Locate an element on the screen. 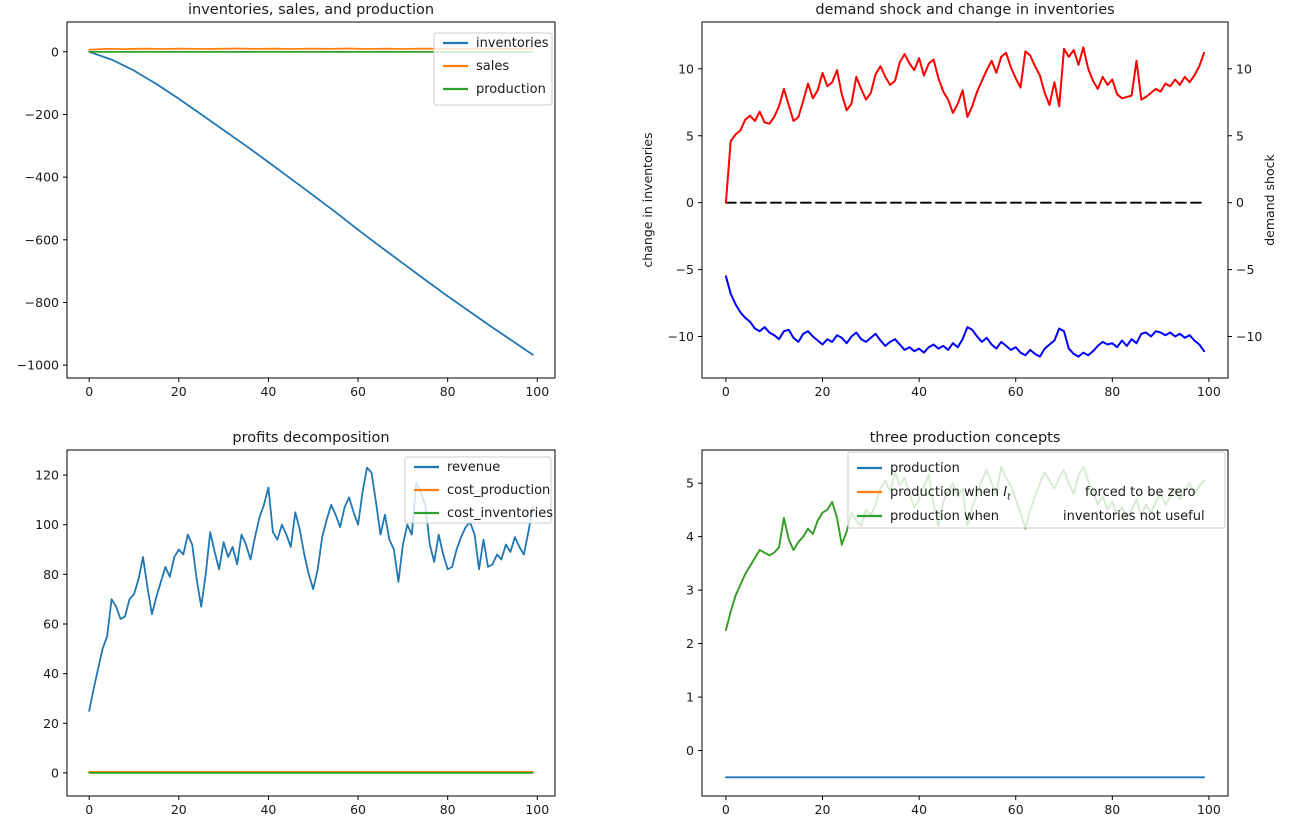  y-tick-label: −400 is located at coordinates (42, 177).